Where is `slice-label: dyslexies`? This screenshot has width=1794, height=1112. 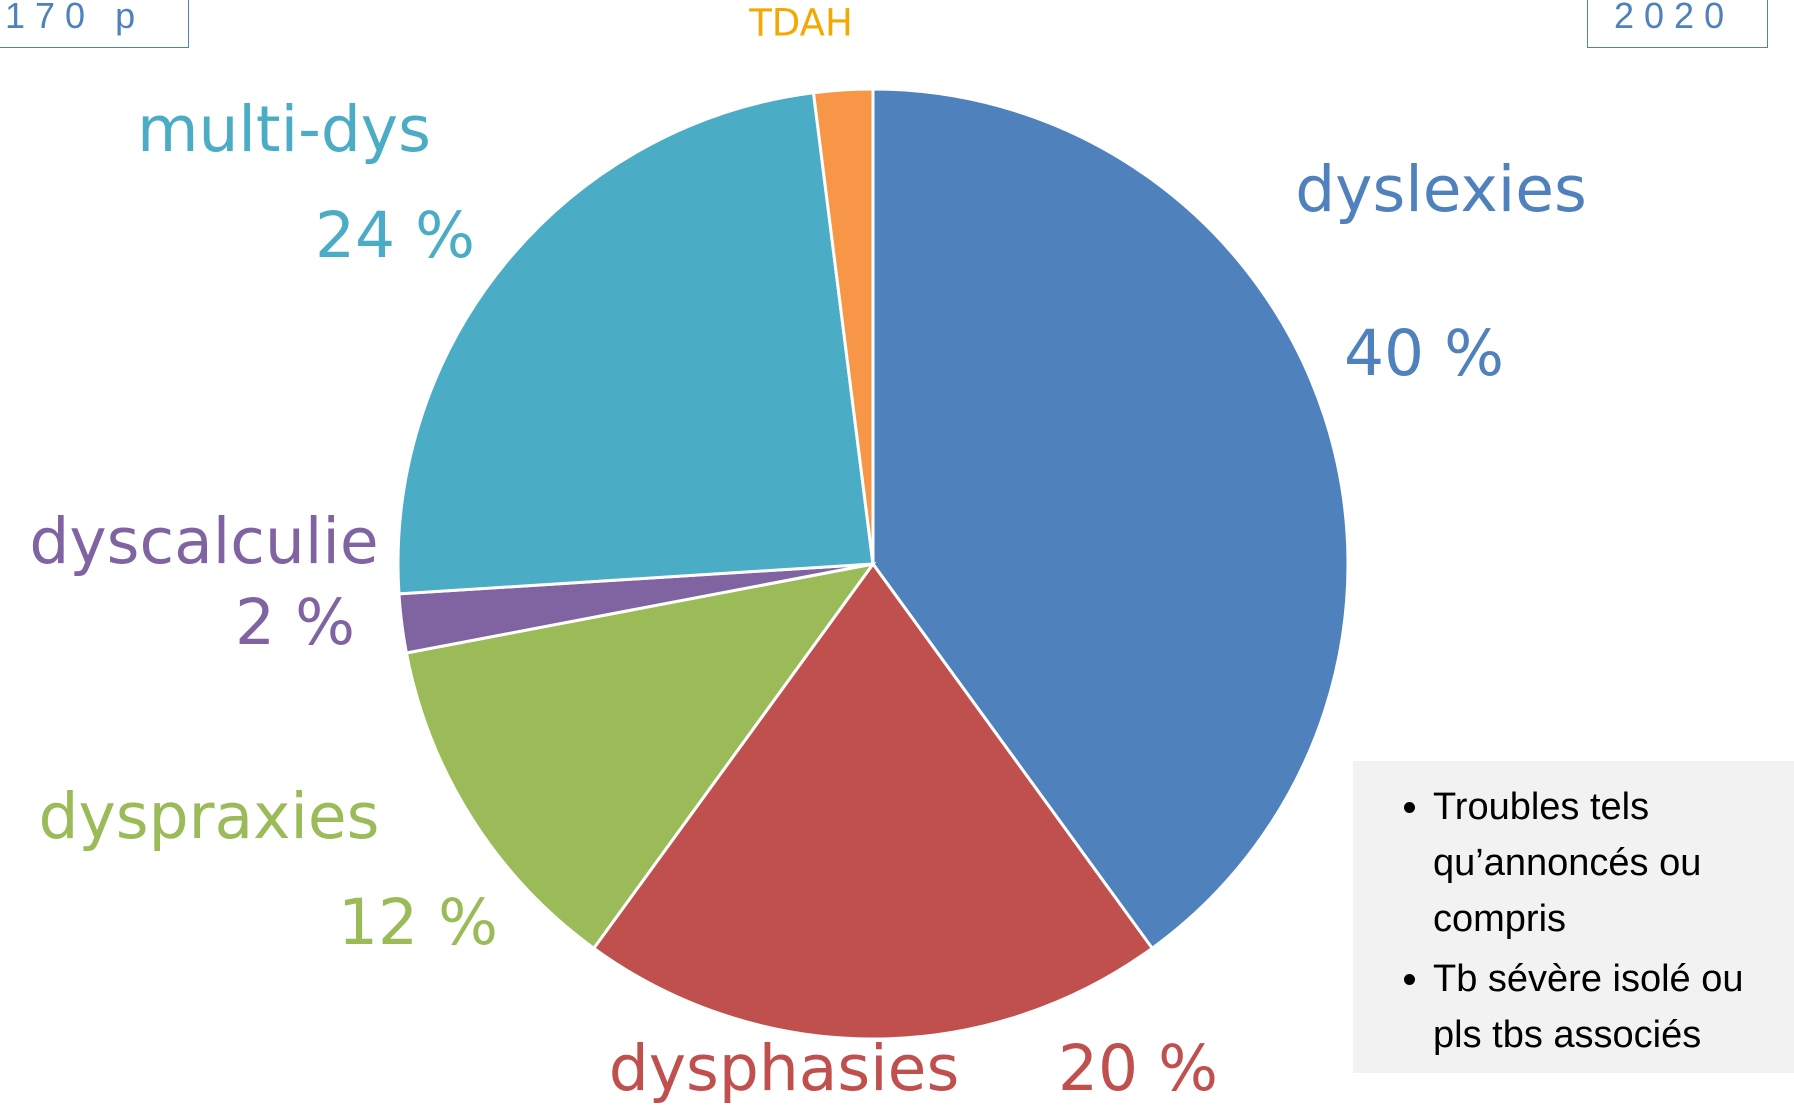 slice-label: dyslexies is located at coordinates (1441, 189).